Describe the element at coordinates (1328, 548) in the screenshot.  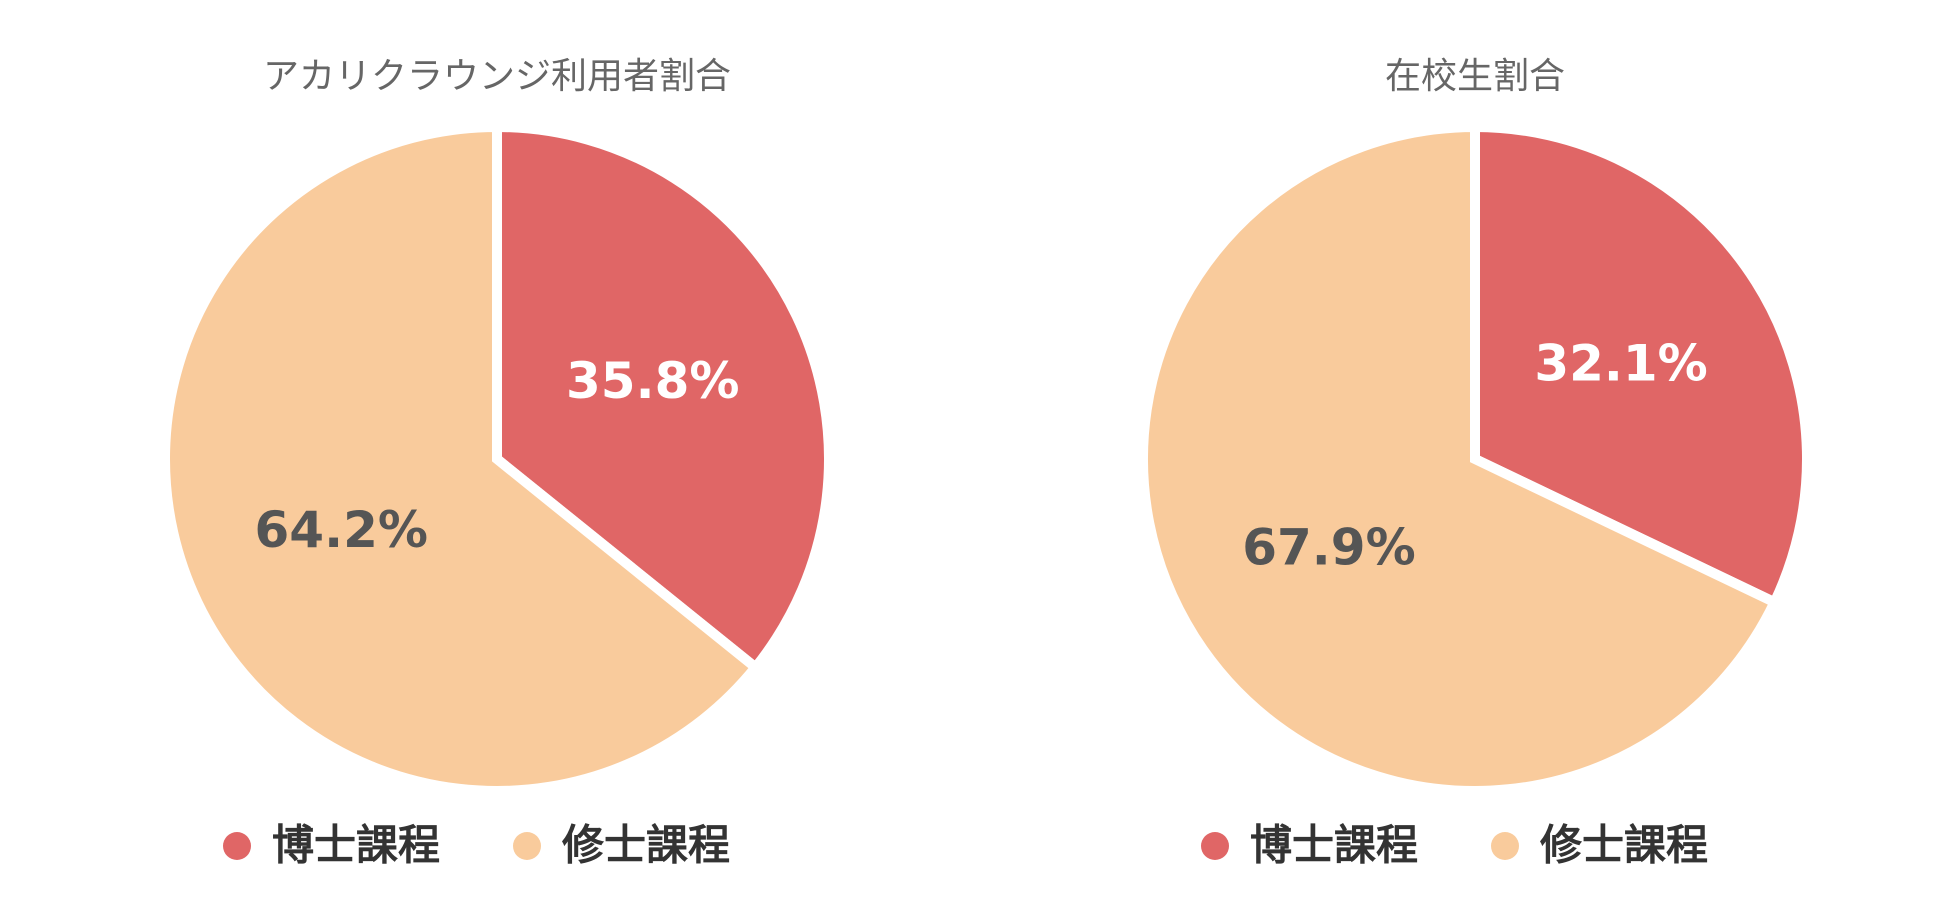
I see `data-label: 67.9%` at that location.